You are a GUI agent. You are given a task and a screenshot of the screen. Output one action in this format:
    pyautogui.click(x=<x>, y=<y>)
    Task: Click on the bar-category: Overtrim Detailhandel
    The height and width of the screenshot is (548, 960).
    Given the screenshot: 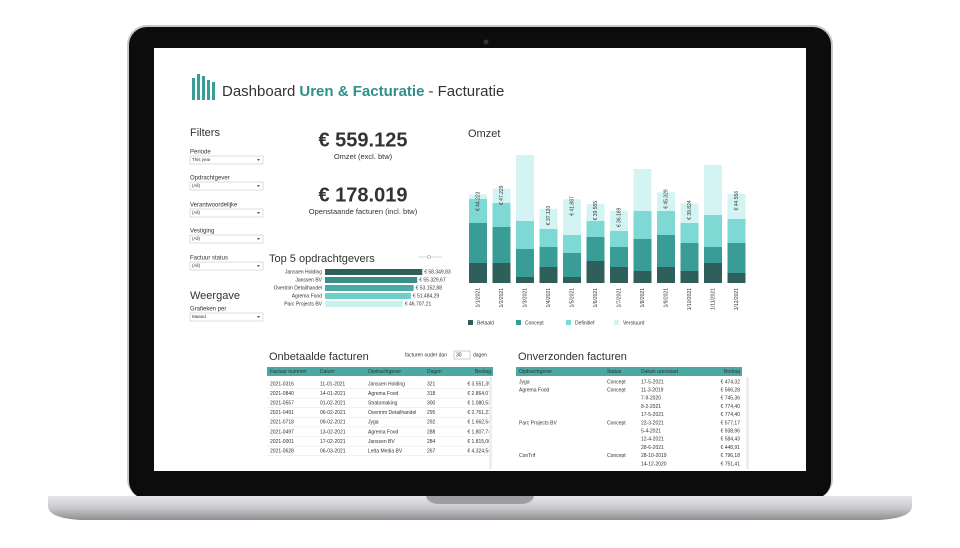 What is the action you would take?
    pyautogui.click(x=298, y=288)
    